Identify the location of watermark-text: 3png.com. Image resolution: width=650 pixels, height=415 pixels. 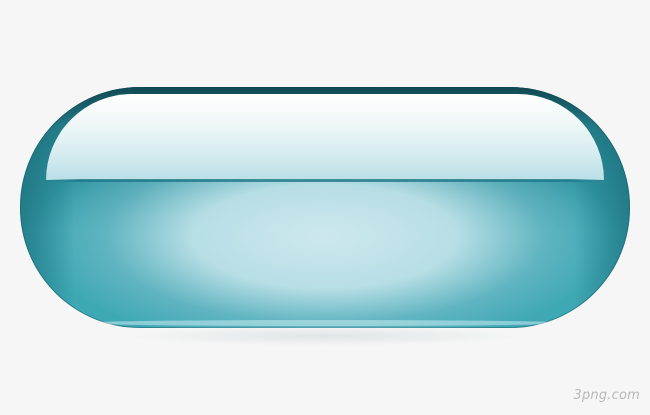
(606, 395).